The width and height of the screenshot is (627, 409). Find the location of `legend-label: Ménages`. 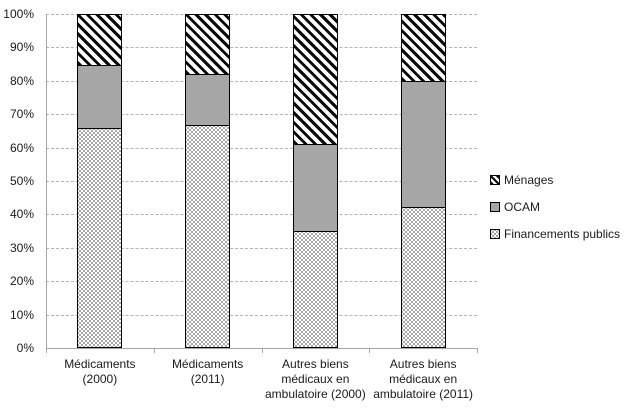

legend-label: Ménages is located at coordinates (529, 179).